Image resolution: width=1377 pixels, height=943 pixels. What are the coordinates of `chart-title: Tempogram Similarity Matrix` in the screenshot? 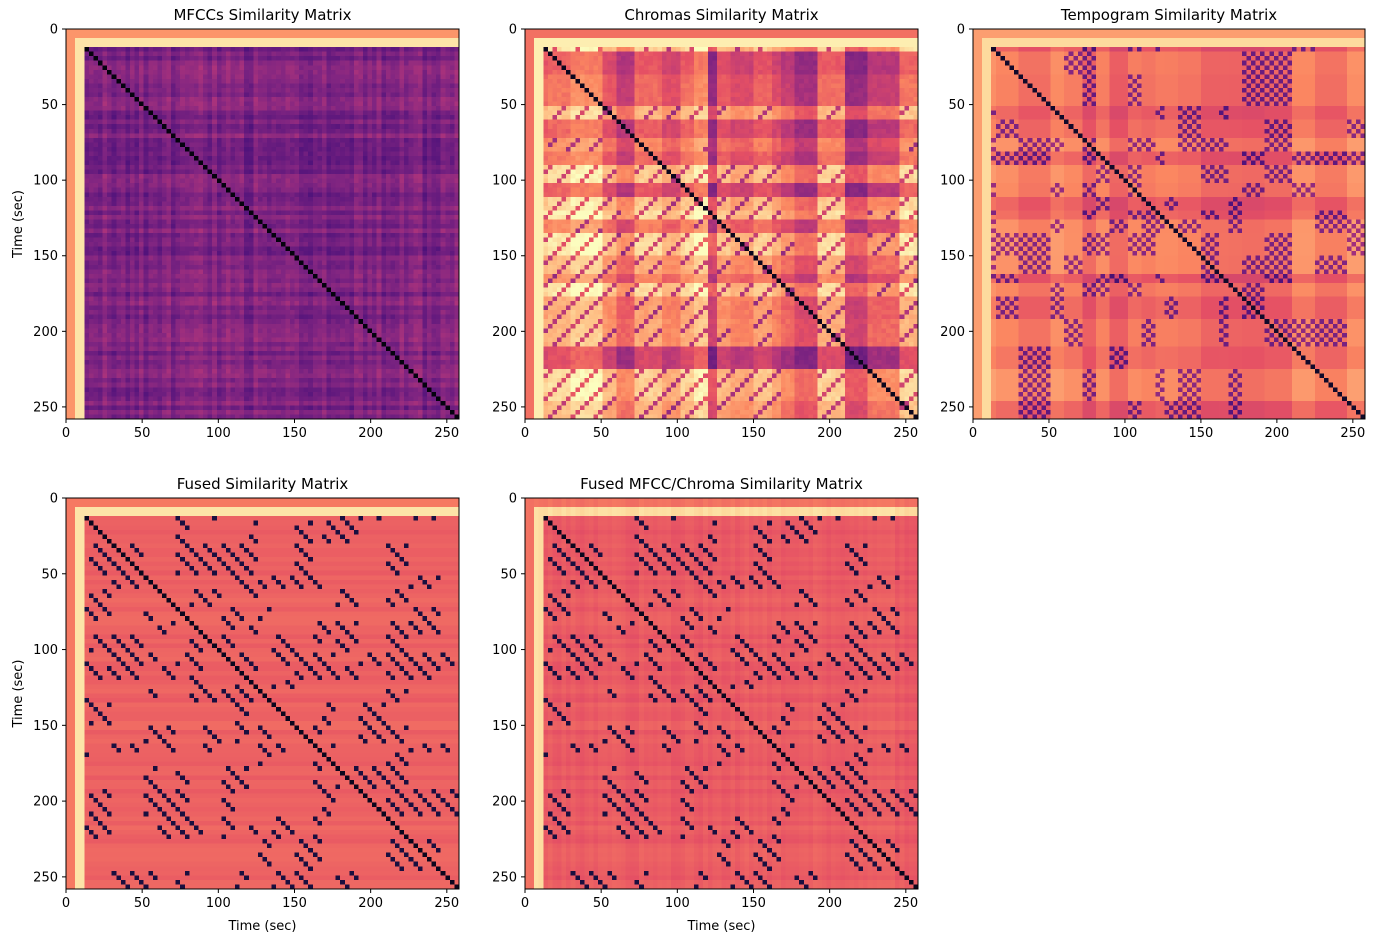 It's located at (1168, 15).